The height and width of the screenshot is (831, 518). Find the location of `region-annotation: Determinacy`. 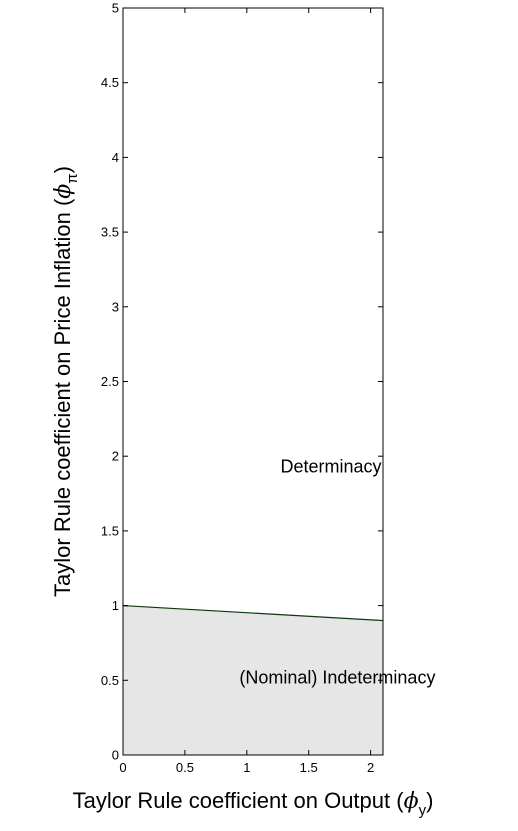

region-annotation: Determinacy is located at coordinates (330, 467).